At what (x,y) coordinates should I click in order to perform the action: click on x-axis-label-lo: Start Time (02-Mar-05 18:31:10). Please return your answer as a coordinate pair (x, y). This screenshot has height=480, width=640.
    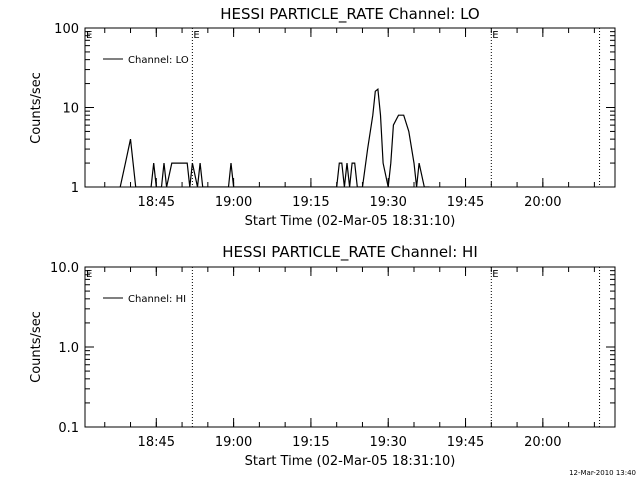
    Looking at the image, I should click on (350, 221).